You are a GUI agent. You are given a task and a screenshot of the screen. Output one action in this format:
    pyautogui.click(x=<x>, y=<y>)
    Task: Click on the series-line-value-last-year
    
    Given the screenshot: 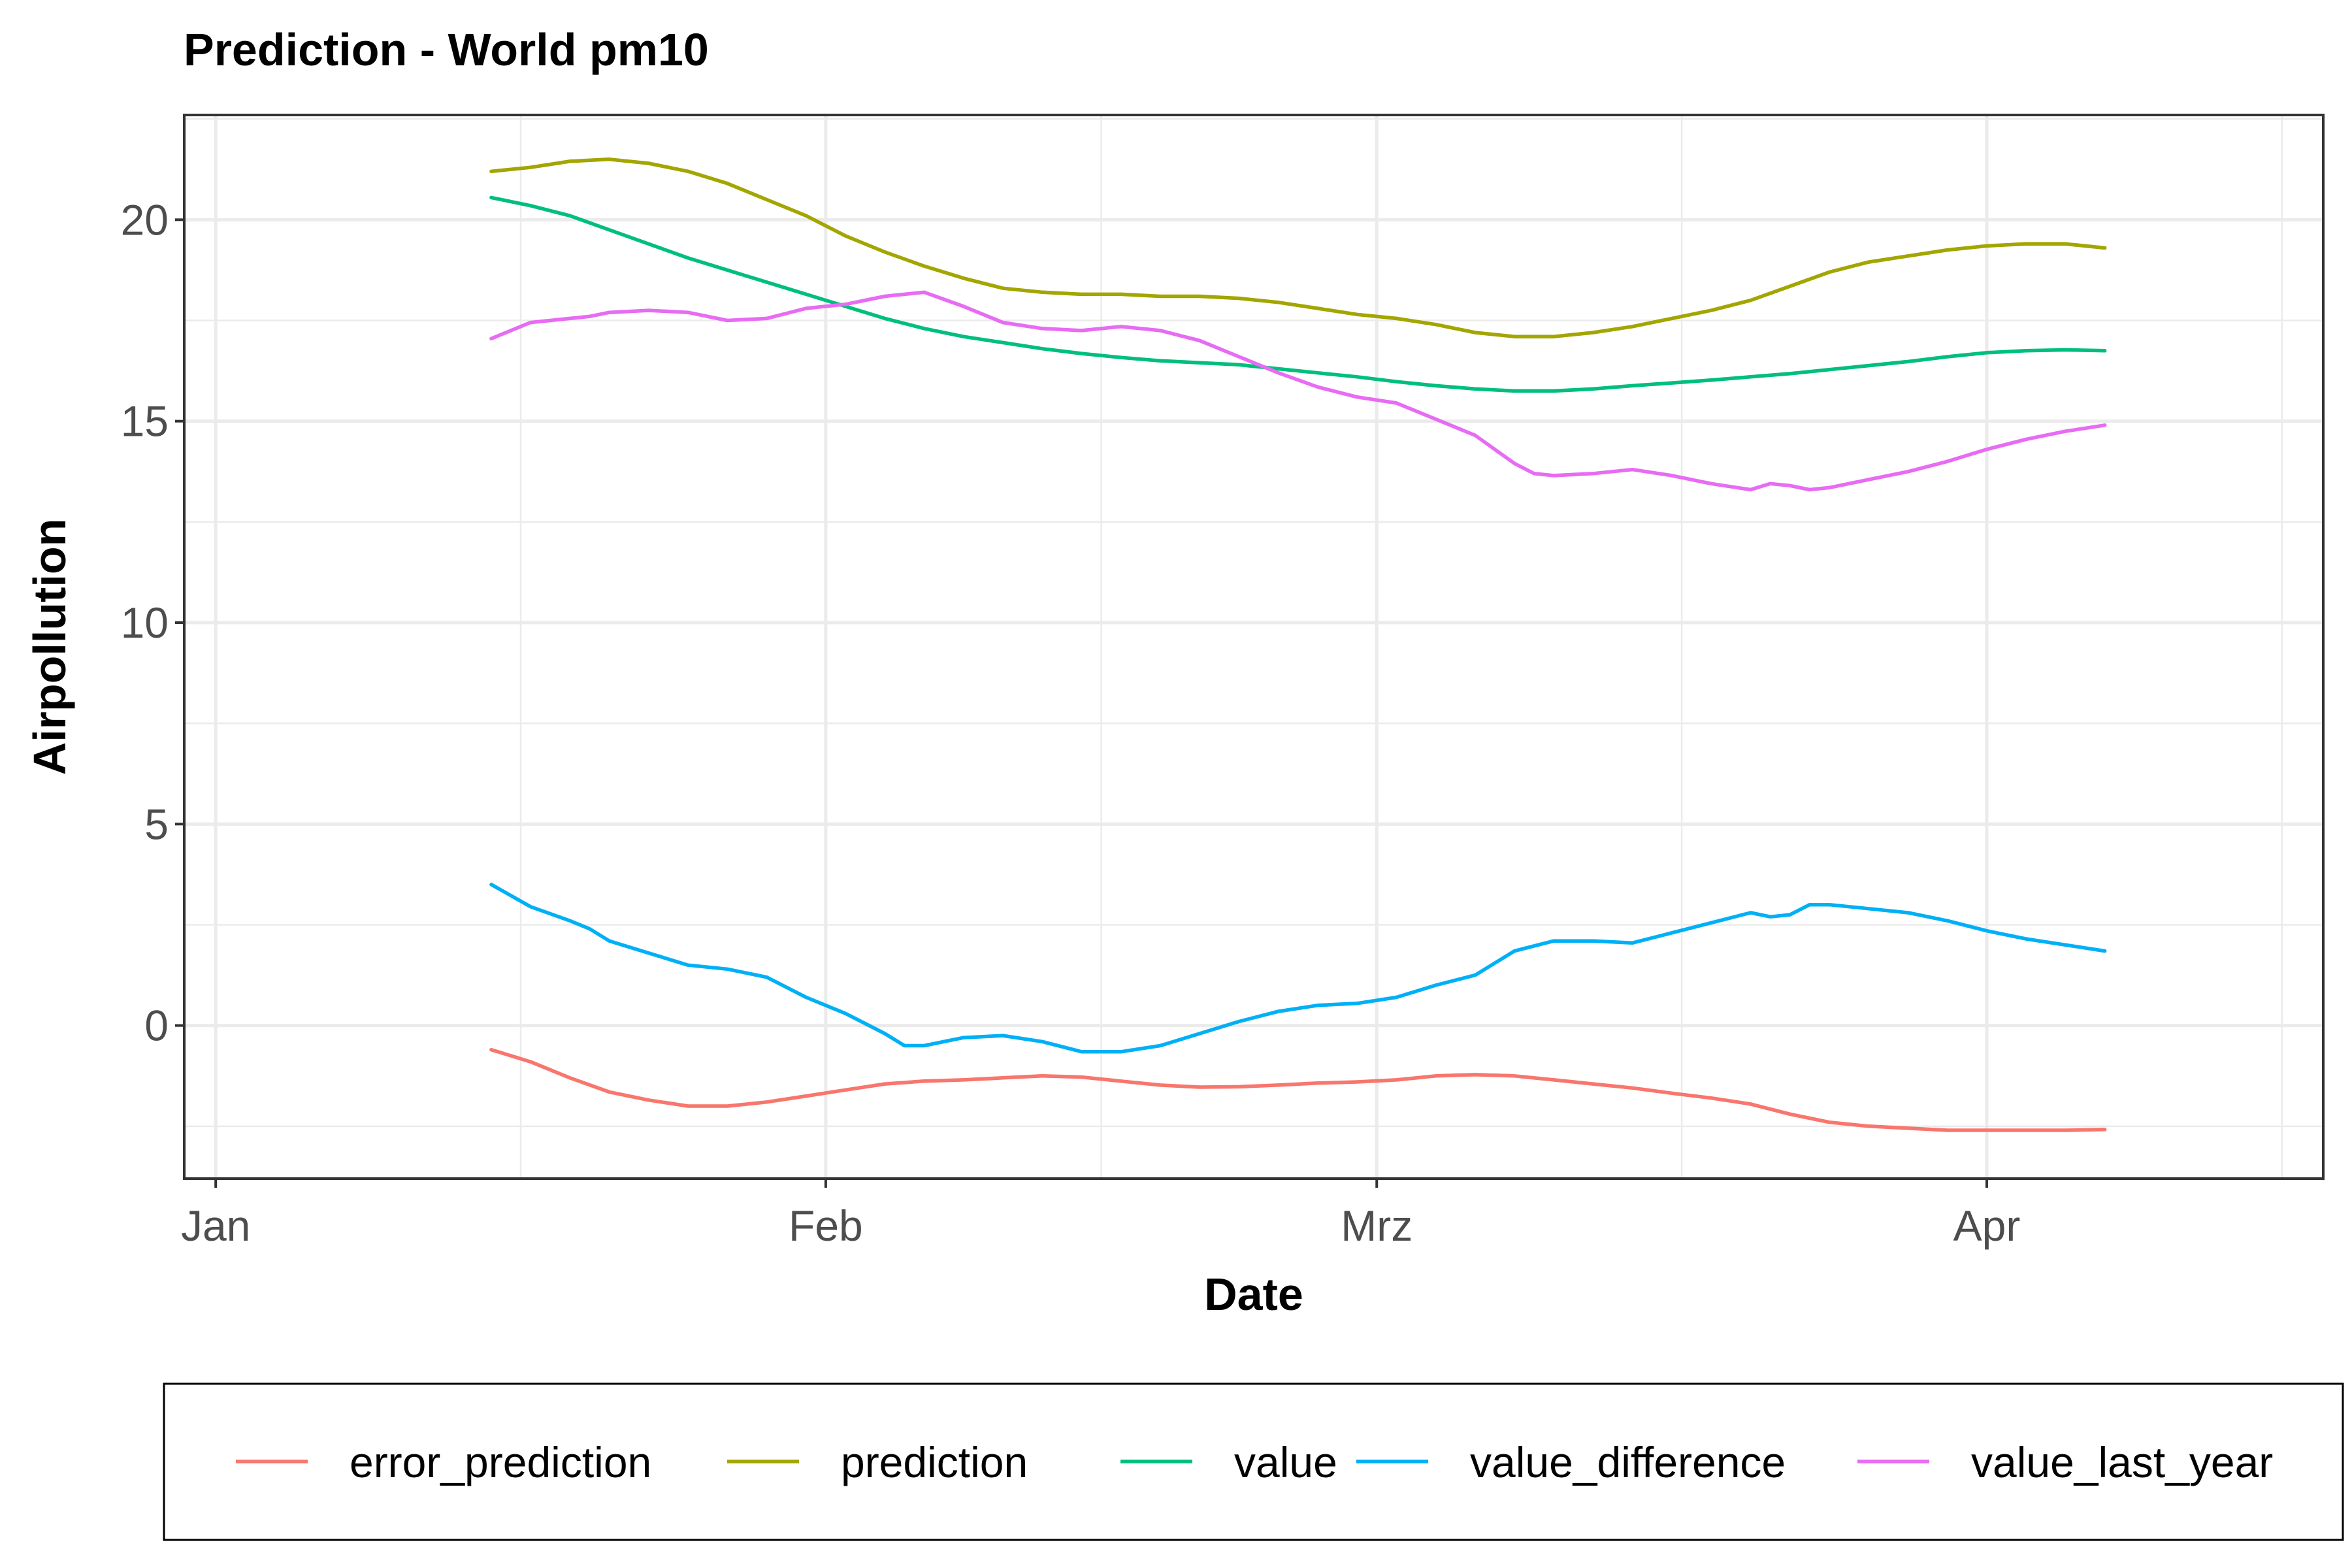 What is the action you would take?
    pyautogui.click(x=1298, y=391)
    